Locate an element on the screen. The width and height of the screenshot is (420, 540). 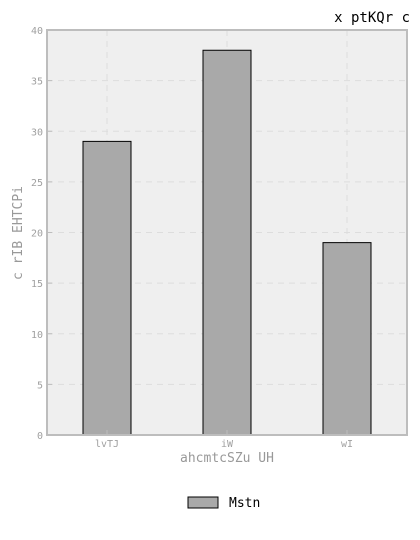
bar-wI is located at coordinates (347, 339).